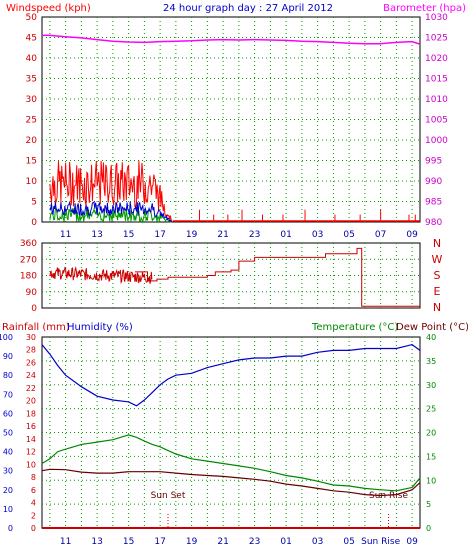 Image resolution: width=468 pixels, height=555 pixels. What do you see at coordinates (36, 327) in the screenshot?
I see `rainfall-label: Rainfall (mm)` at bounding box center [36, 327].